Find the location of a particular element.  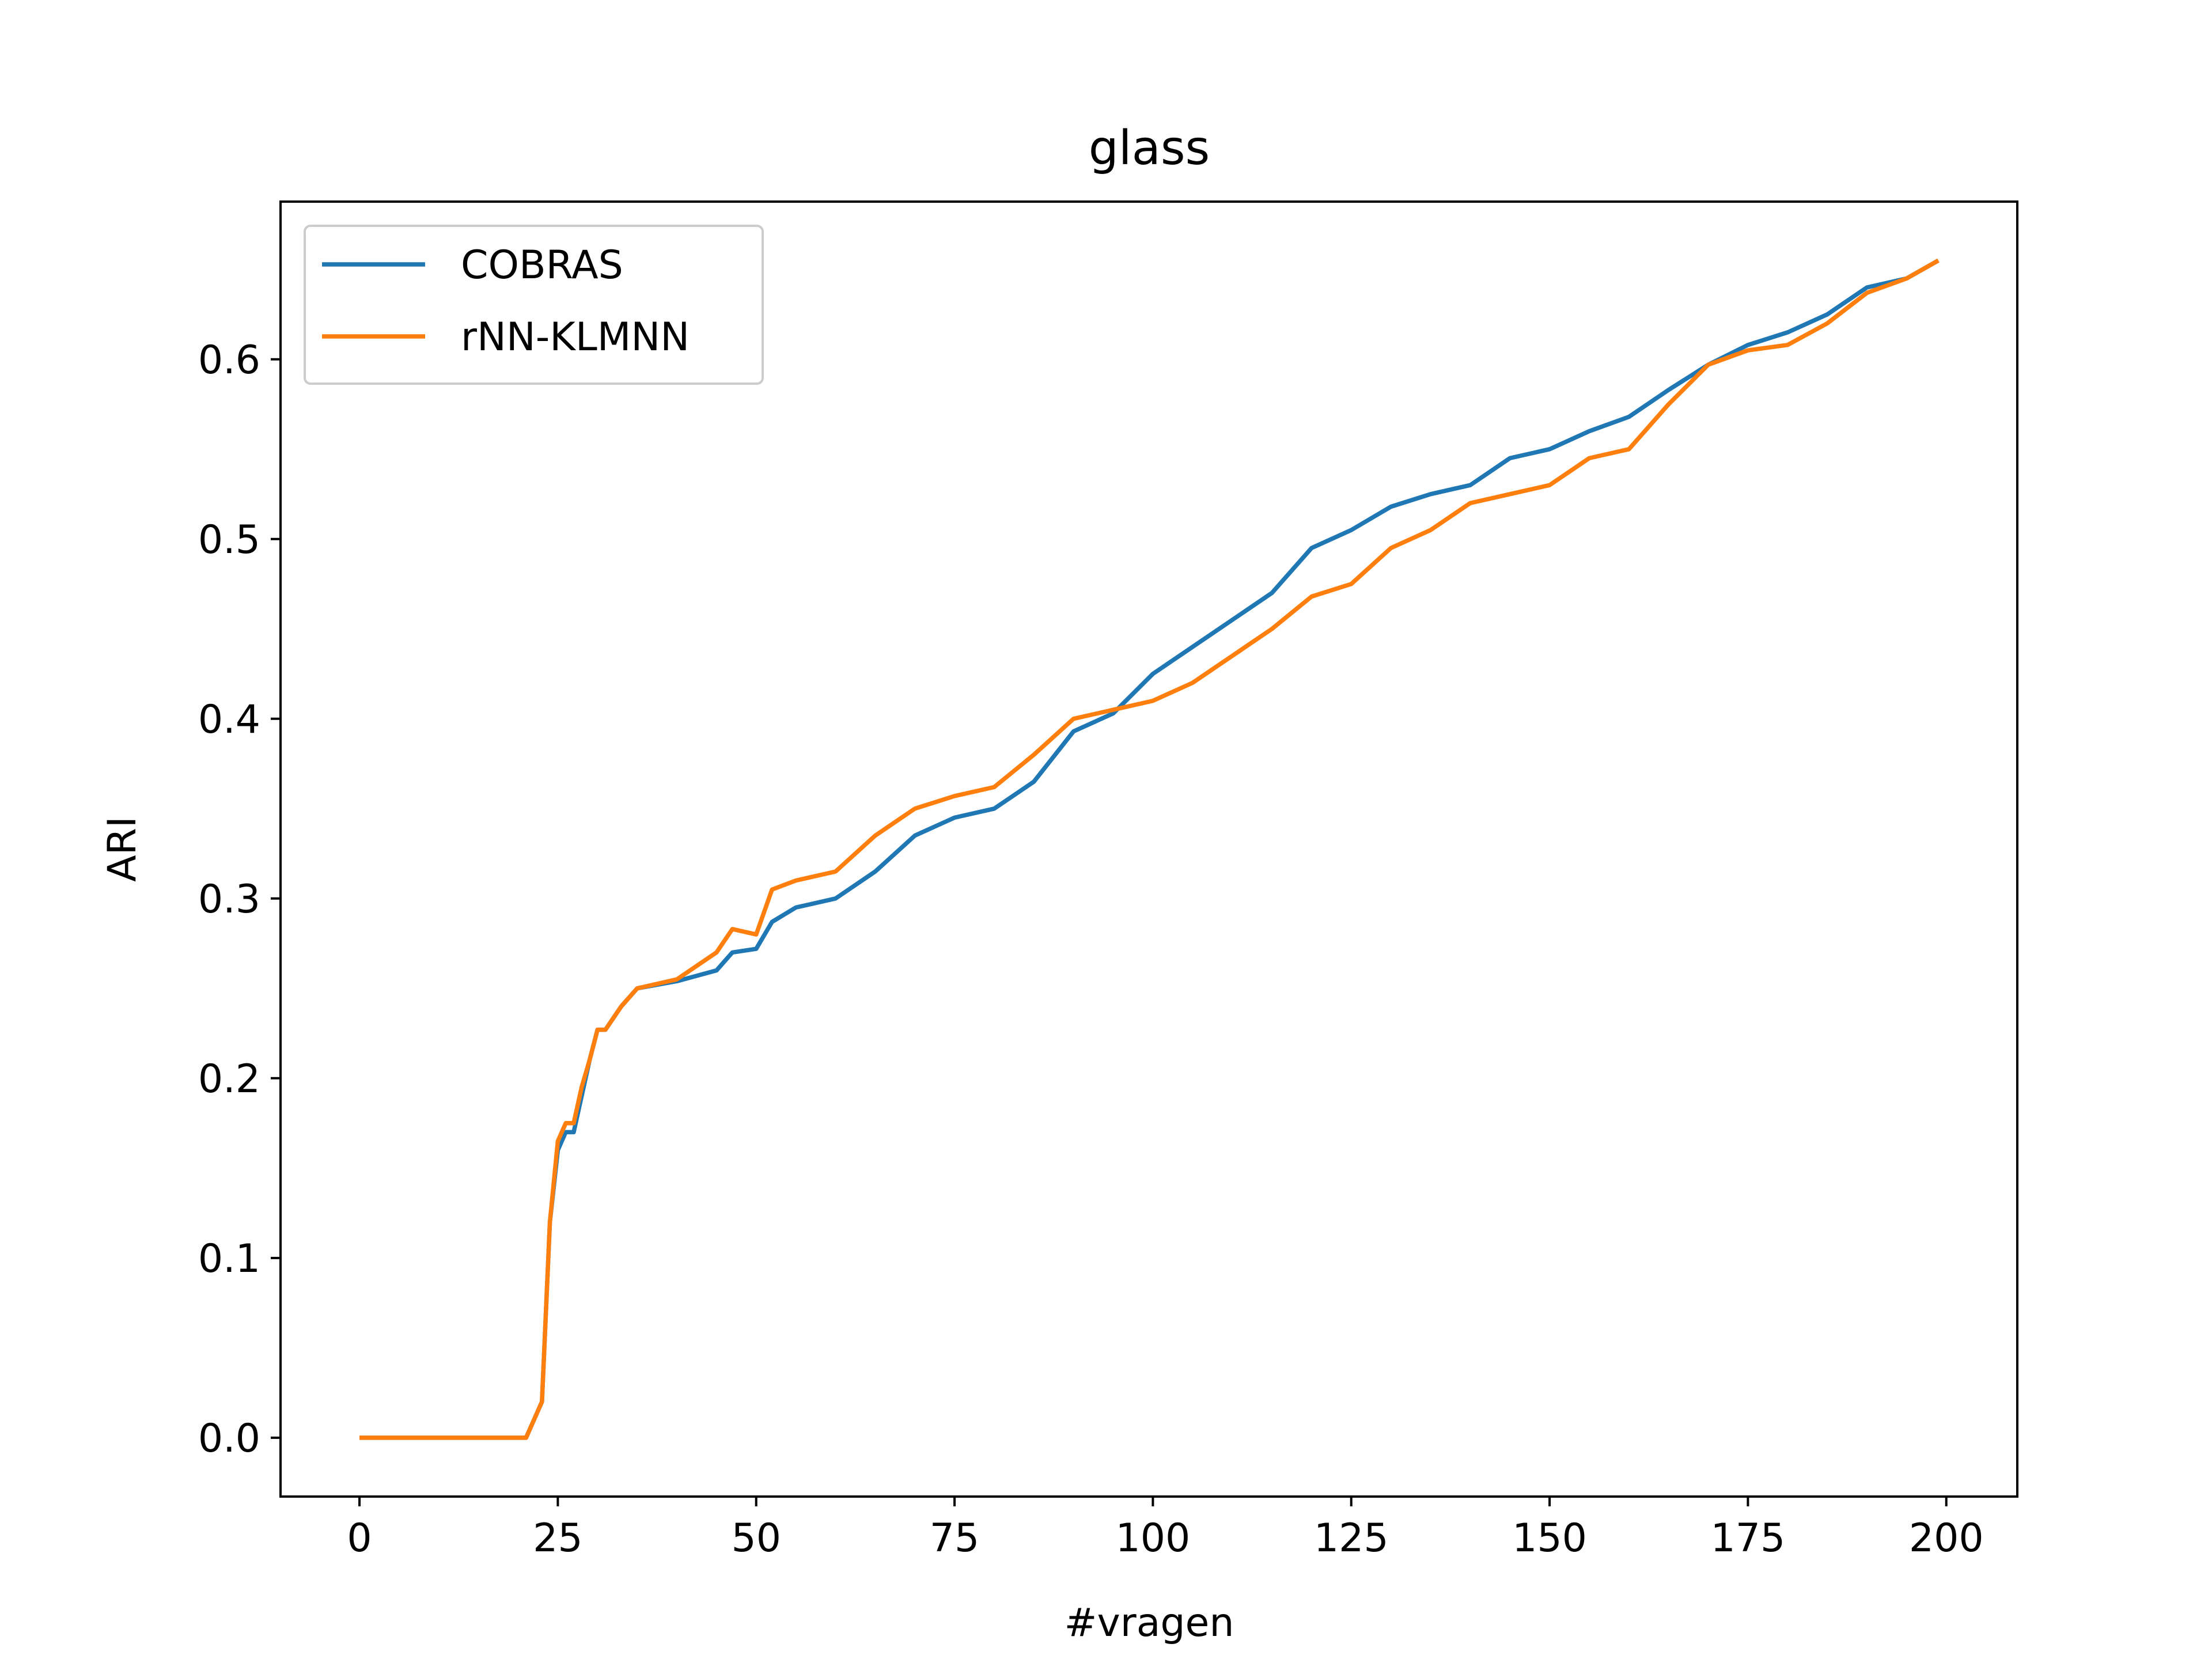

y-tick-label: 0.2 is located at coordinates (229, 1079).